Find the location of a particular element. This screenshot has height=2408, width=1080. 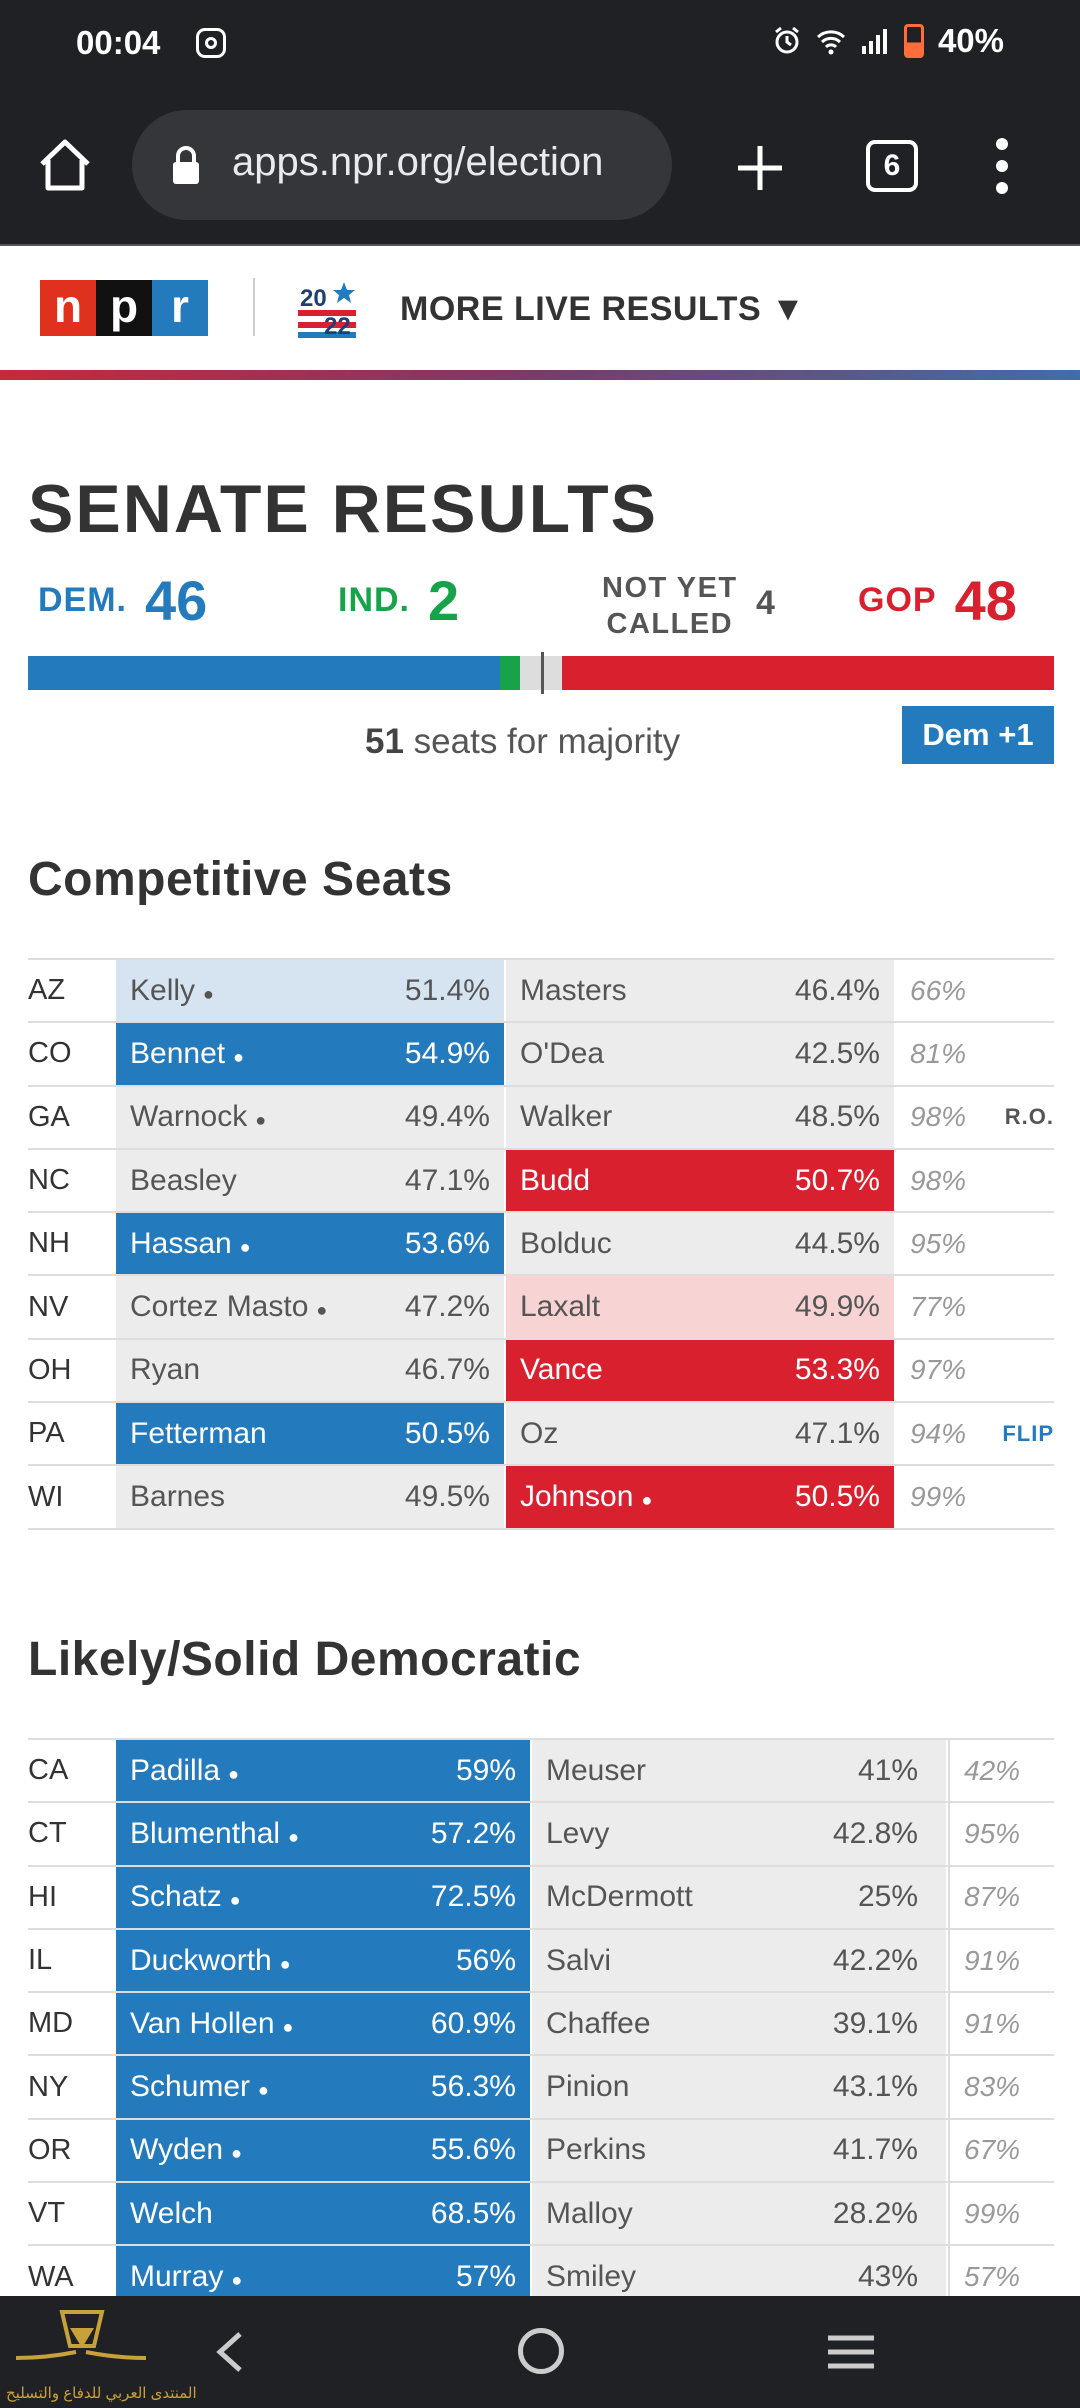

row-hi-dem-candidate: Schatz ● 72.5% is located at coordinates (323, 1897).